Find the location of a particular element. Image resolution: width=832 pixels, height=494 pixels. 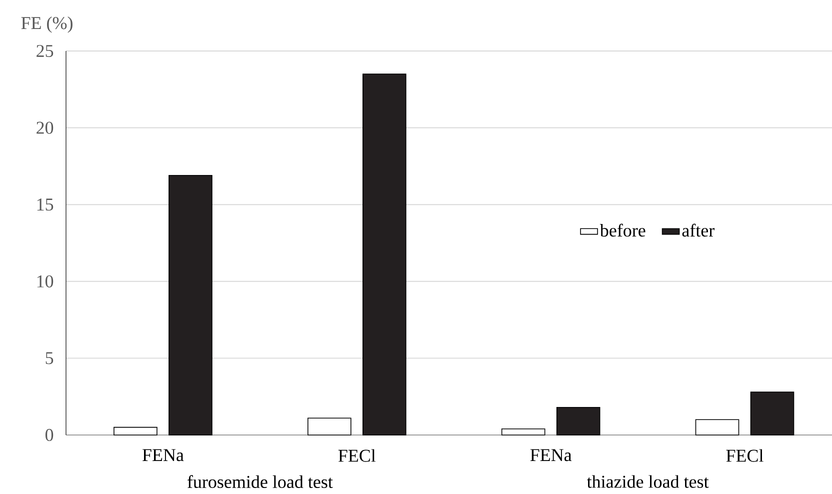

text: furosemide load test is located at coordinates (260, 481).